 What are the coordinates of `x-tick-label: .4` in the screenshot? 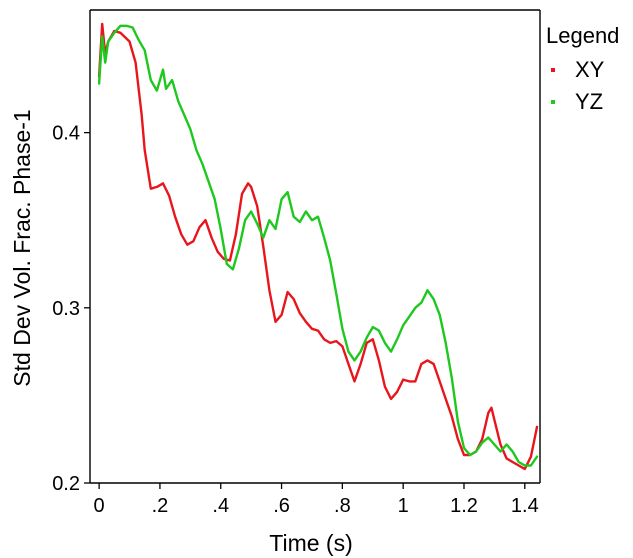 It's located at (220, 506).